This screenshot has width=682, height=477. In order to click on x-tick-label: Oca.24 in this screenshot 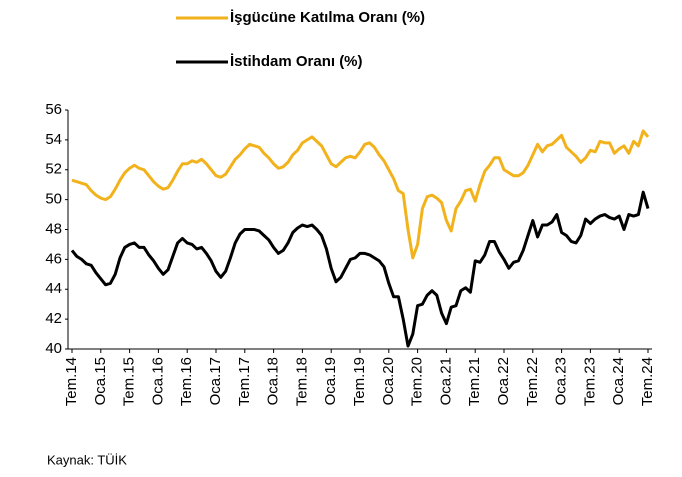, I will do `click(618, 381)`.